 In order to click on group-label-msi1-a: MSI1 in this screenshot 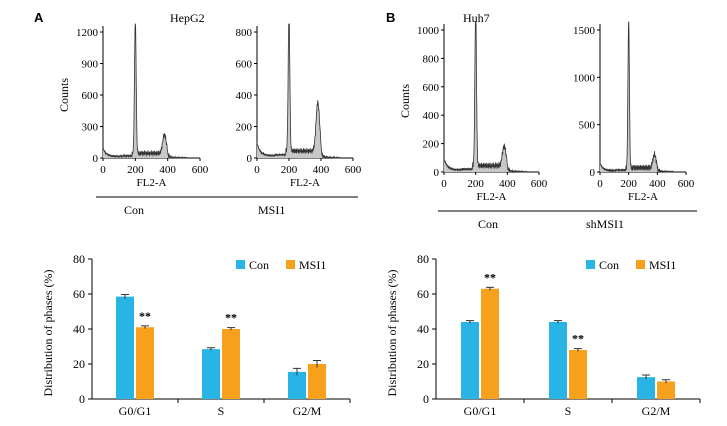, I will do `click(271, 210)`.